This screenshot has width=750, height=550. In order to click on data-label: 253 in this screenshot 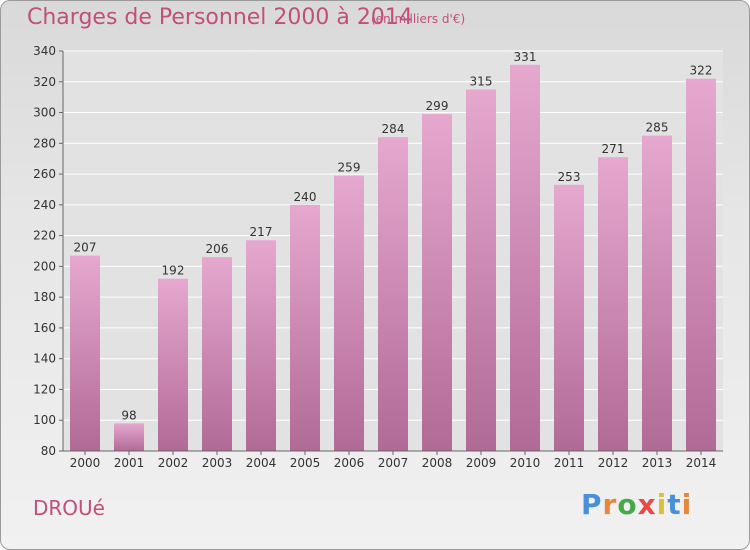, I will do `click(569, 177)`.